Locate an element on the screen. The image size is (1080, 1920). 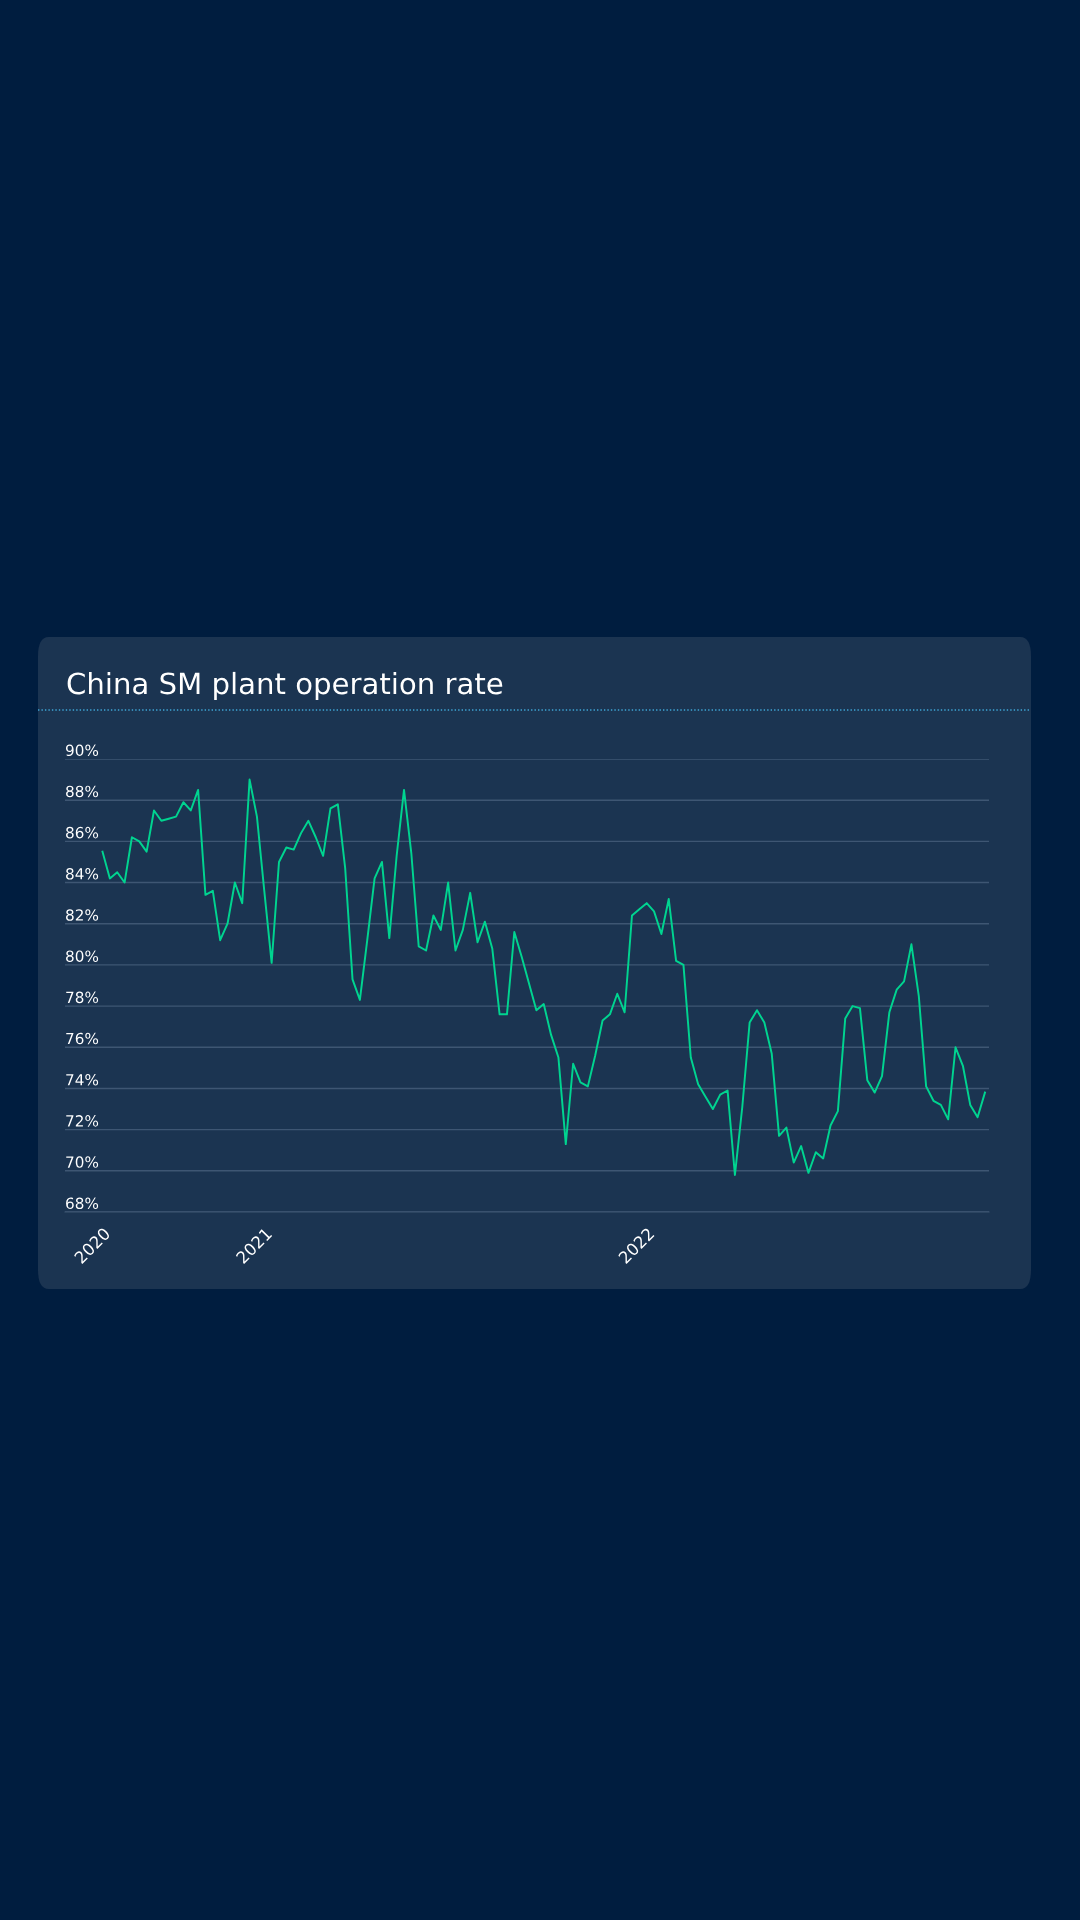
chart-title: China SM plant operation rate is located at coordinates (285, 686).